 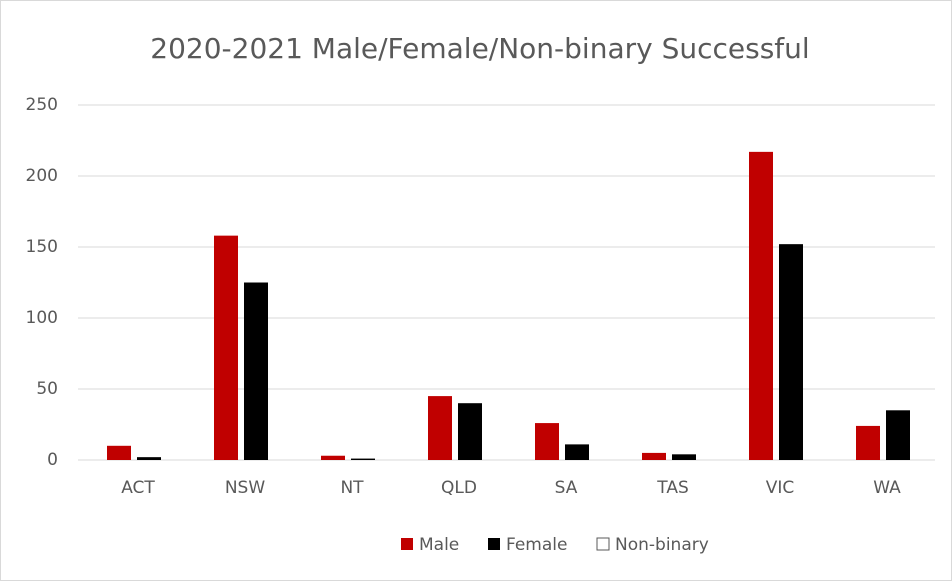 I want to click on x-tick-label: SA, so click(x=566, y=488).